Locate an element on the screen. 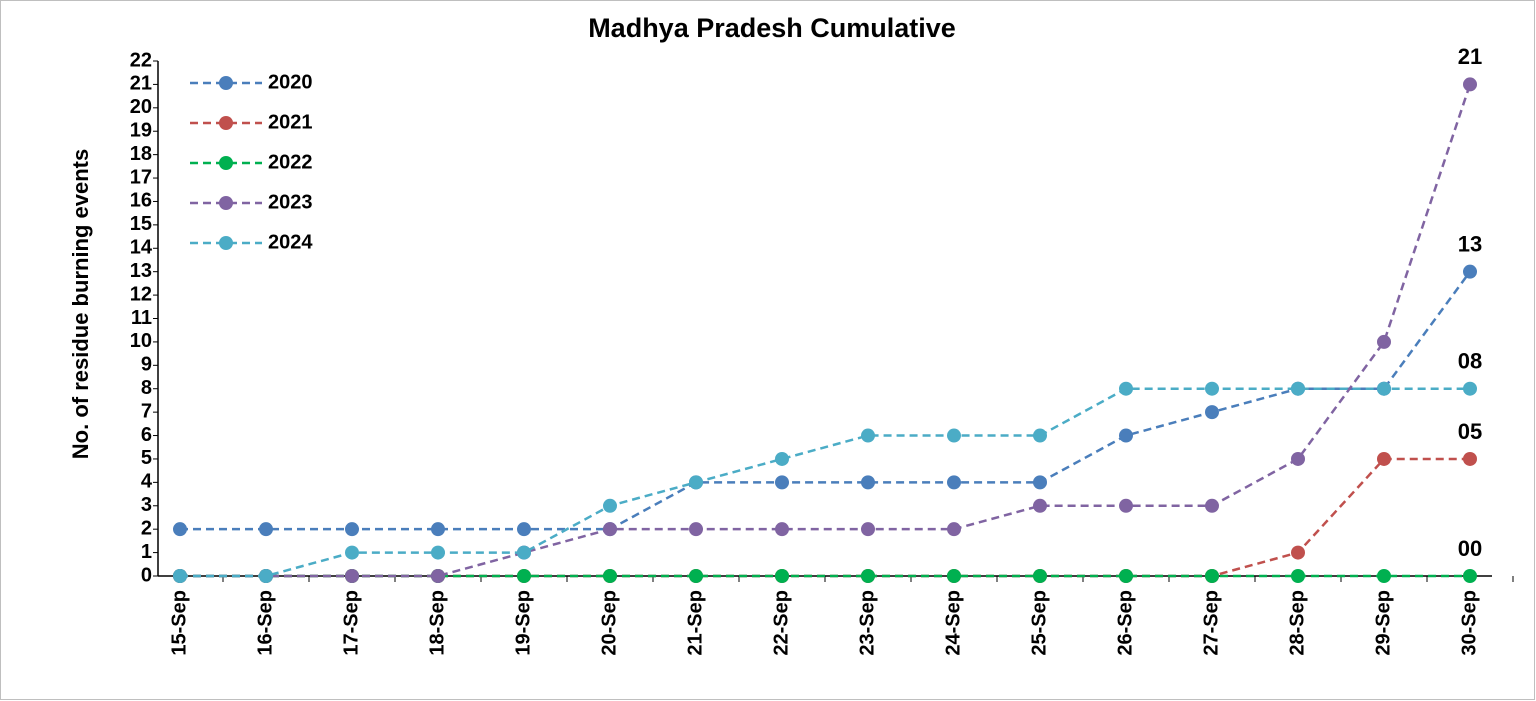 Image resolution: width=1536 pixels, height=701 pixels. x-tick-label: 27-Sep is located at coordinates (1211, 623).